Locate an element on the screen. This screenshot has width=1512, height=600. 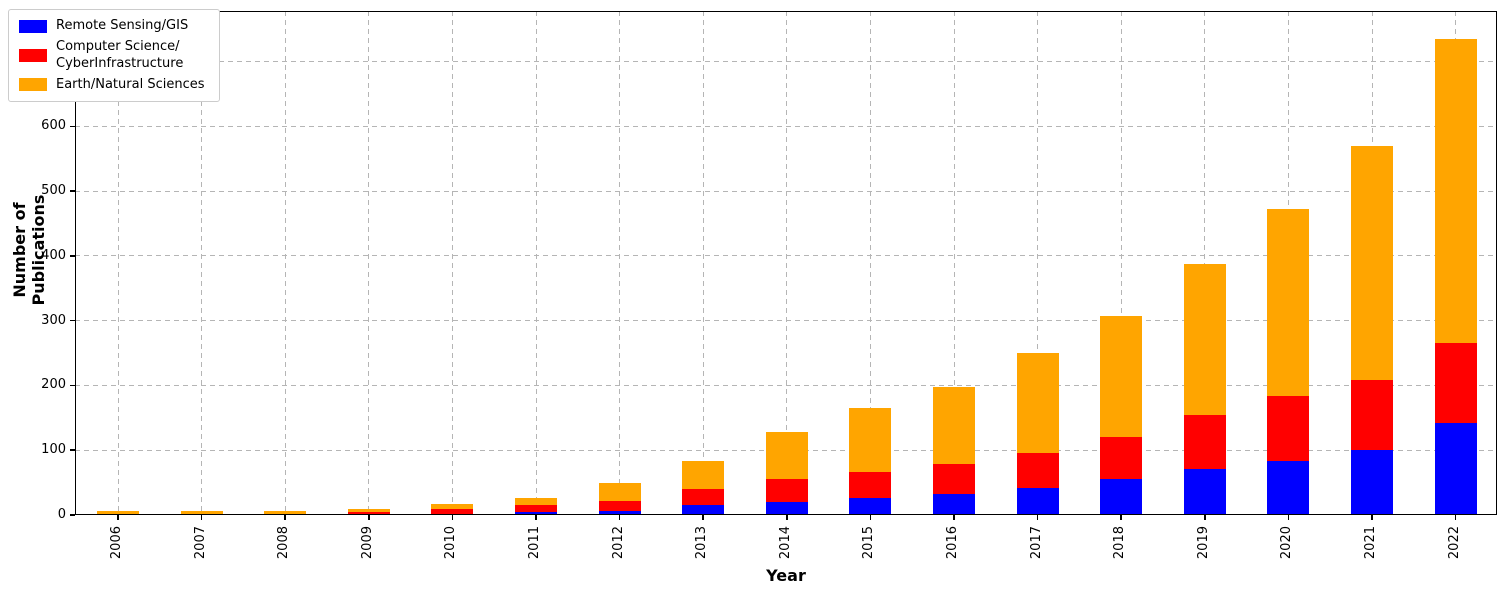
y-tick-label: 0 is located at coordinates (61, 514).